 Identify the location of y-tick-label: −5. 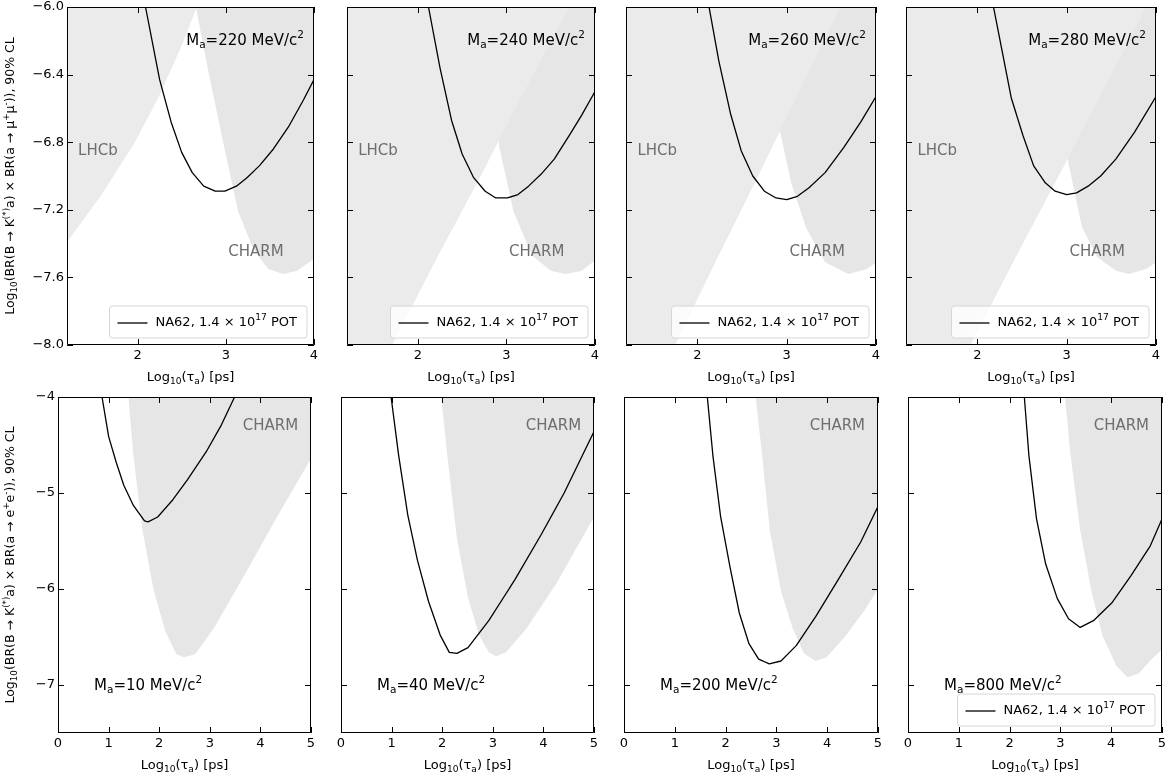
(45, 492).